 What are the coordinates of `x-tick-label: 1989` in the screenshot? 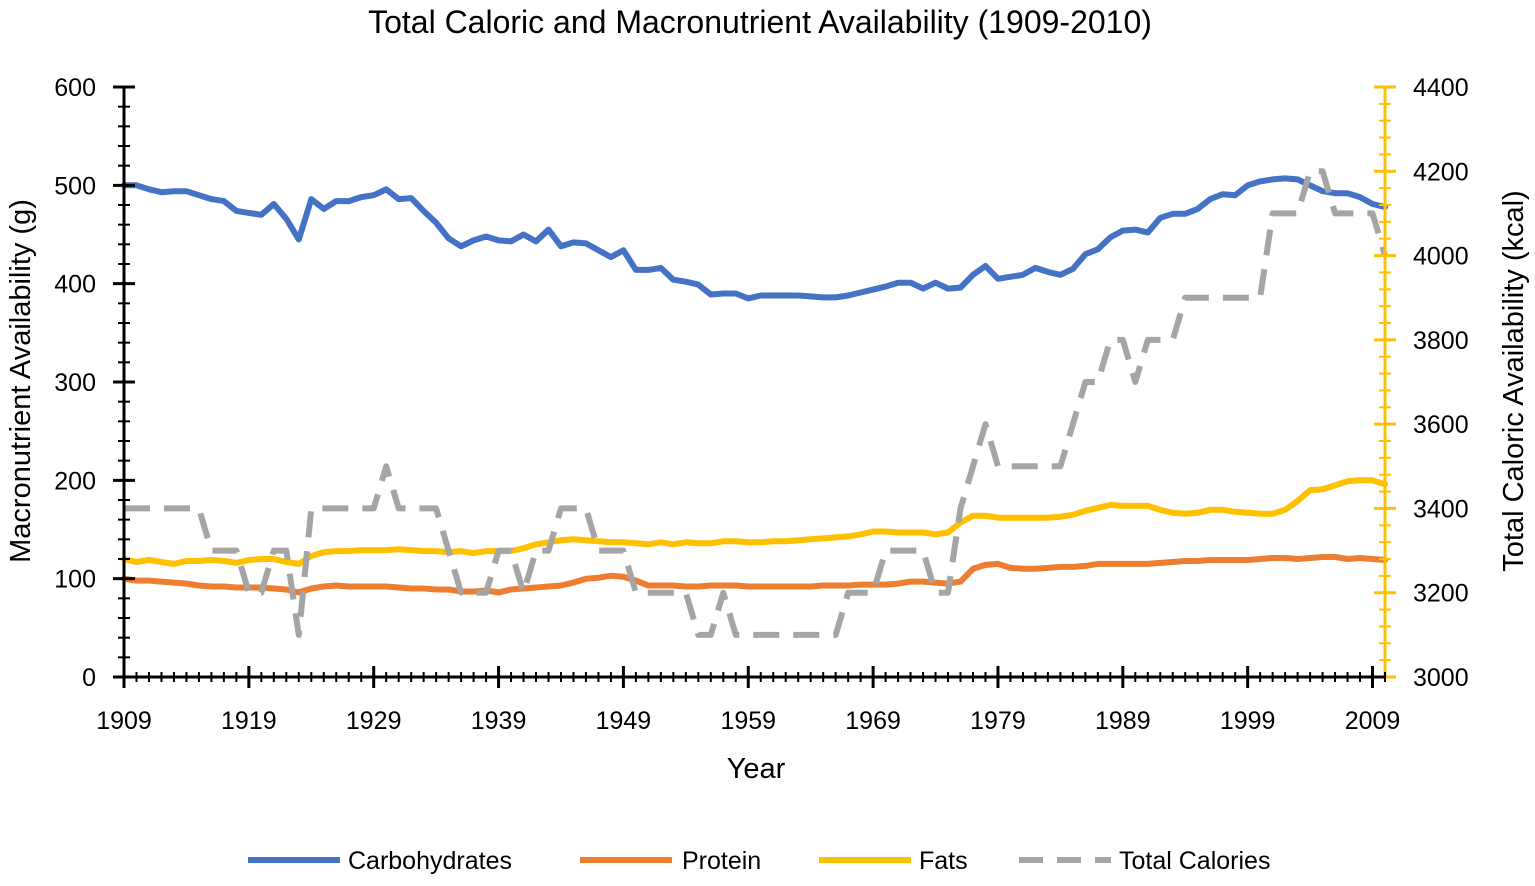 It's located at (1123, 721).